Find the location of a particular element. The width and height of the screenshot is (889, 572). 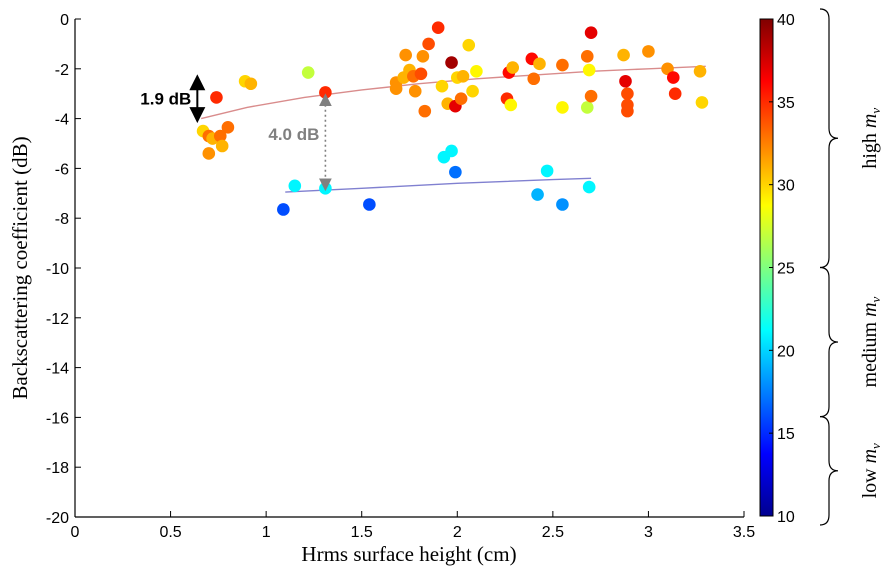

annotation-label: 4.0 dB is located at coordinates (293, 134).